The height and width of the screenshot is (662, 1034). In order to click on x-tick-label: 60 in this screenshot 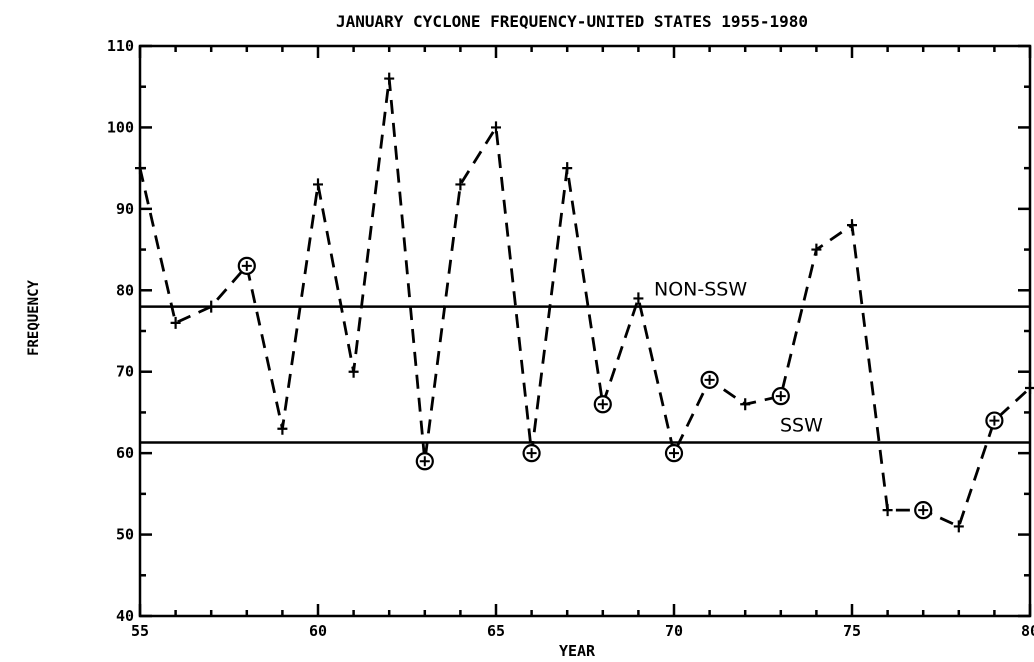, I will do `click(318, 631)`.